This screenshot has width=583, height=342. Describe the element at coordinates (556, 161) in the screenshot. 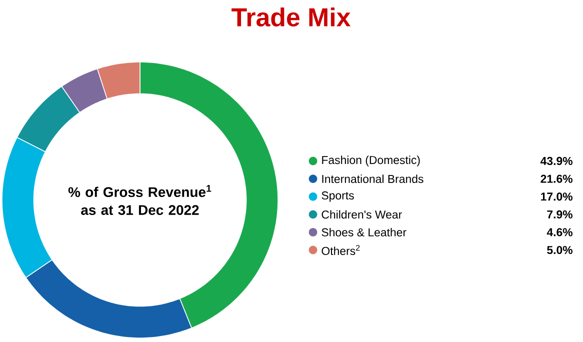

I see `data-label: 43.9%` at that location.